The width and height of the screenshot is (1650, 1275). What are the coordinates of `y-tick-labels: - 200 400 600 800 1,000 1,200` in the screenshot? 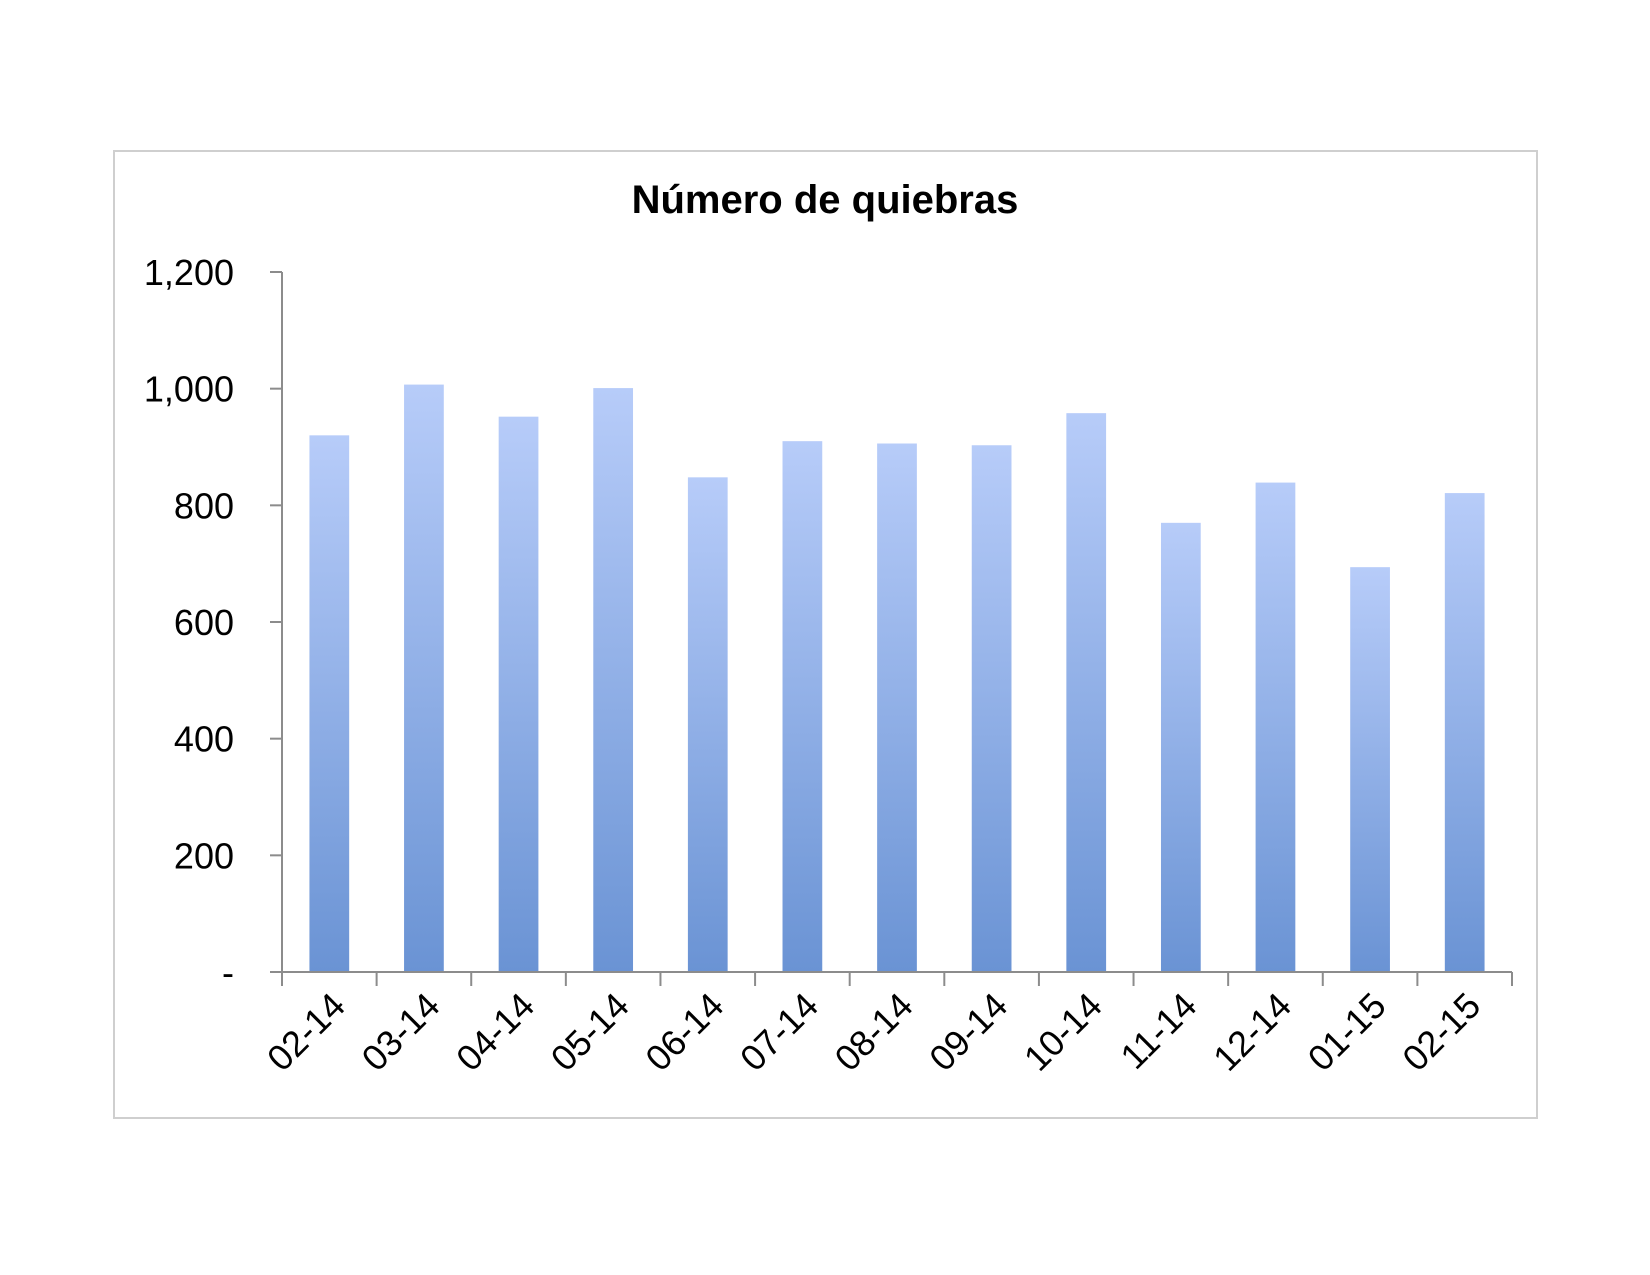 It's located at (189, 622).